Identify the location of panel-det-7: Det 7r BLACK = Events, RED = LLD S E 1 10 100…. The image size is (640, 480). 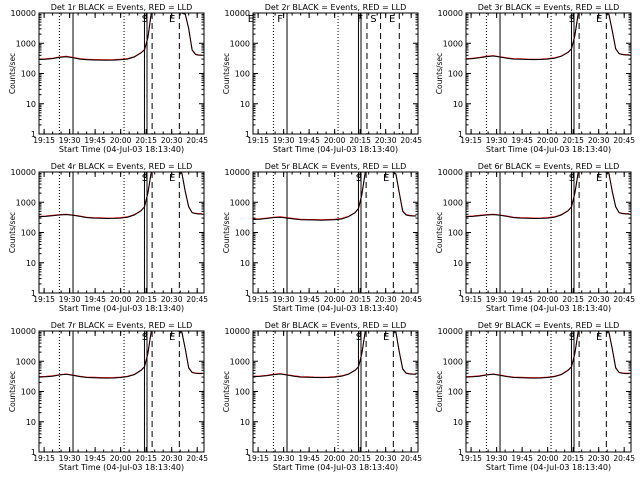
(108, 396).